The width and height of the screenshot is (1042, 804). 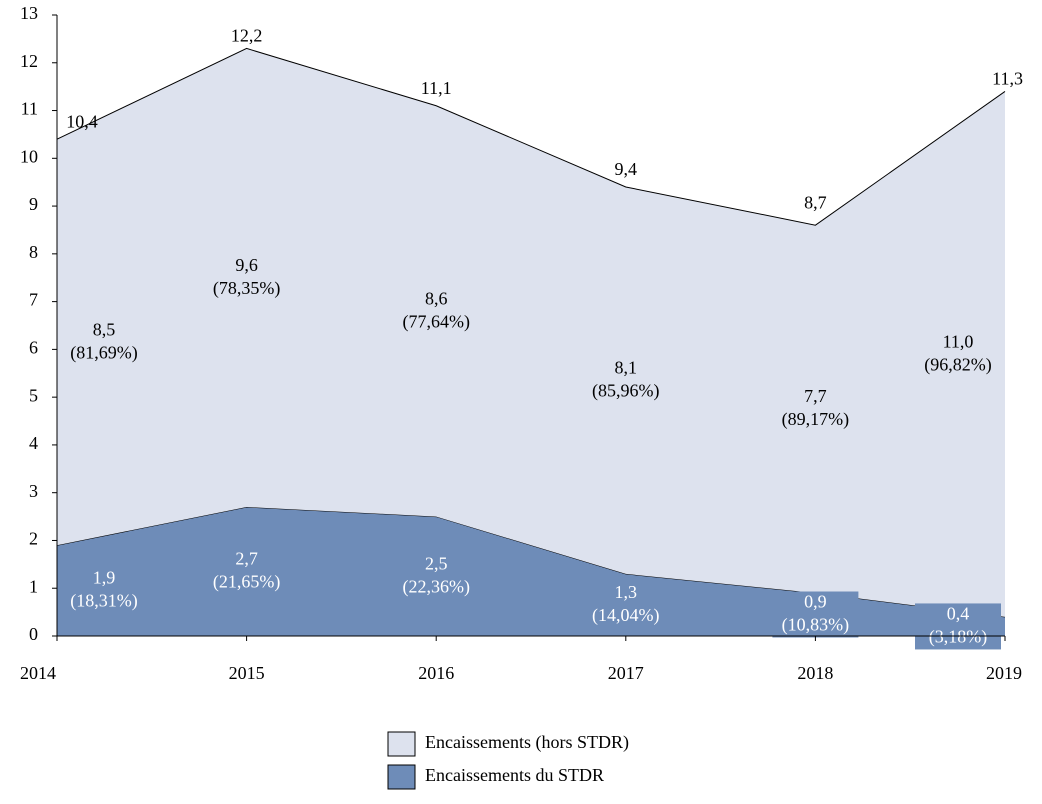 I want to click on value-label: 2,5, so click(x=436, y=563).